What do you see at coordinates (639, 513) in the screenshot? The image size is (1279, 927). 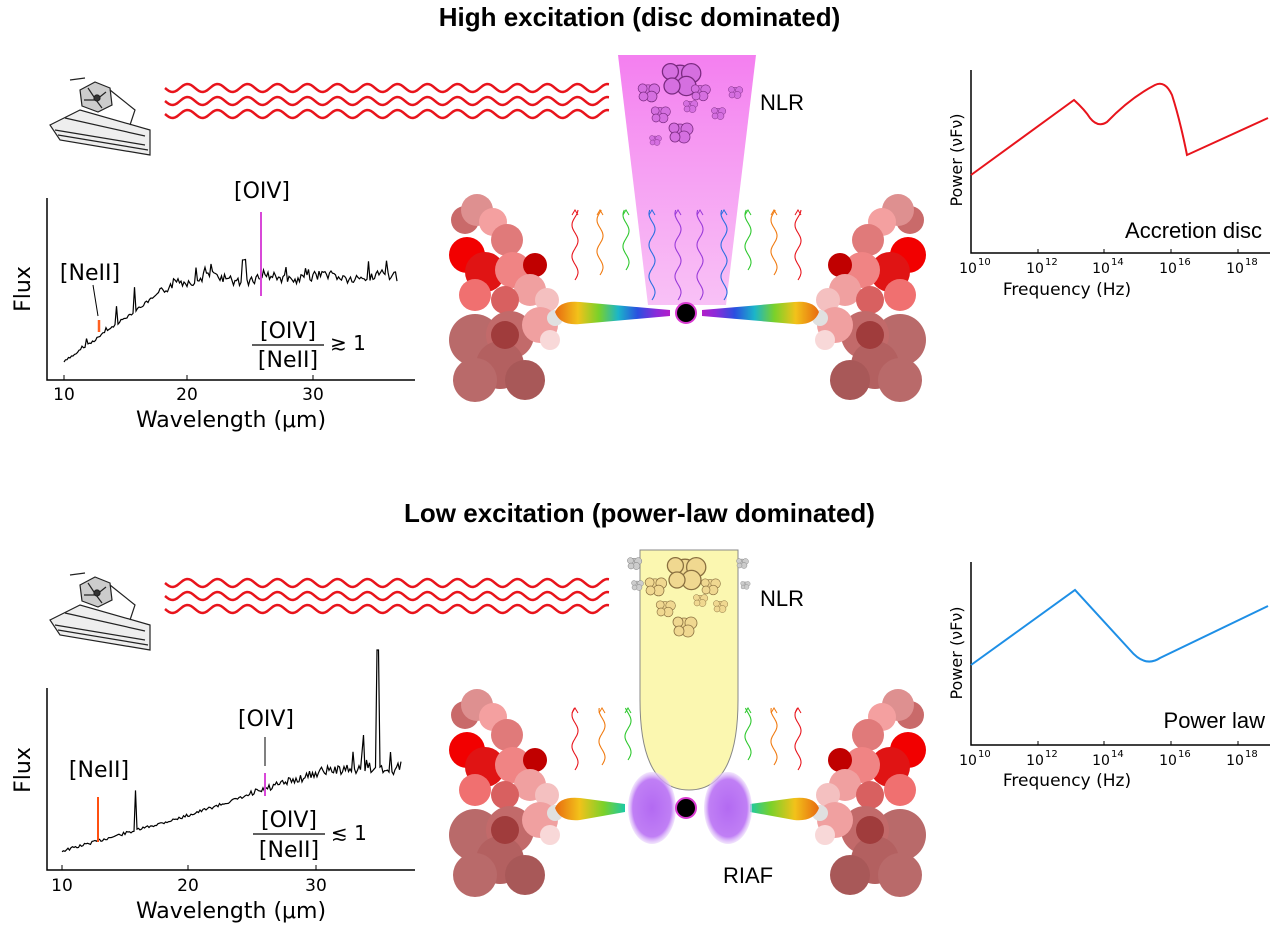 I see `bottom-panel-title: Low excitation (power-law dominated)` at bounding box center [639, 513].